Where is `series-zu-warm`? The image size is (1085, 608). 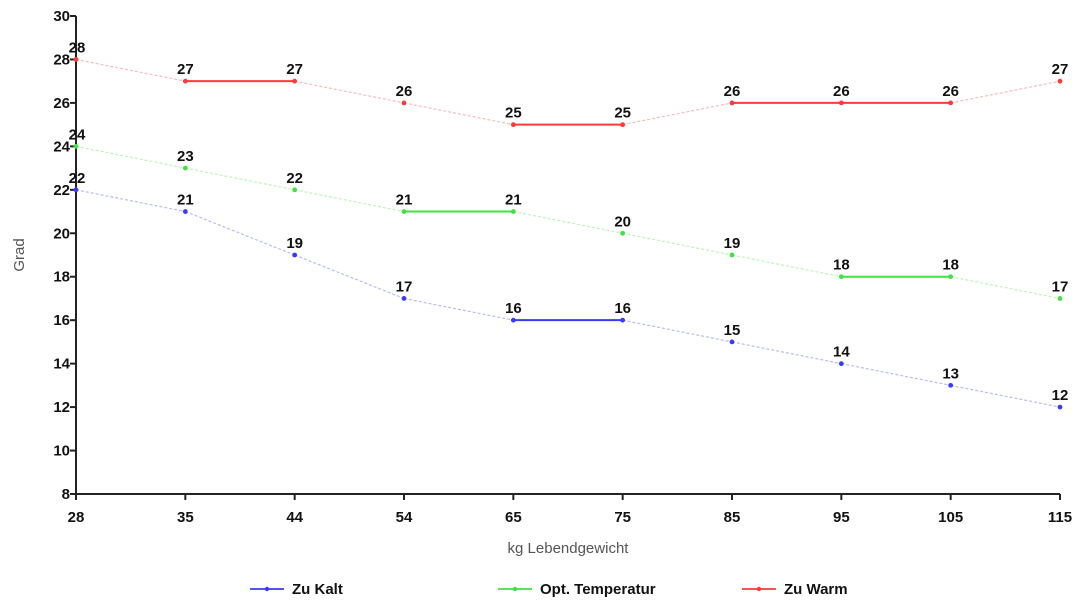 series-zu-warm is located at coordinates (568, 92).